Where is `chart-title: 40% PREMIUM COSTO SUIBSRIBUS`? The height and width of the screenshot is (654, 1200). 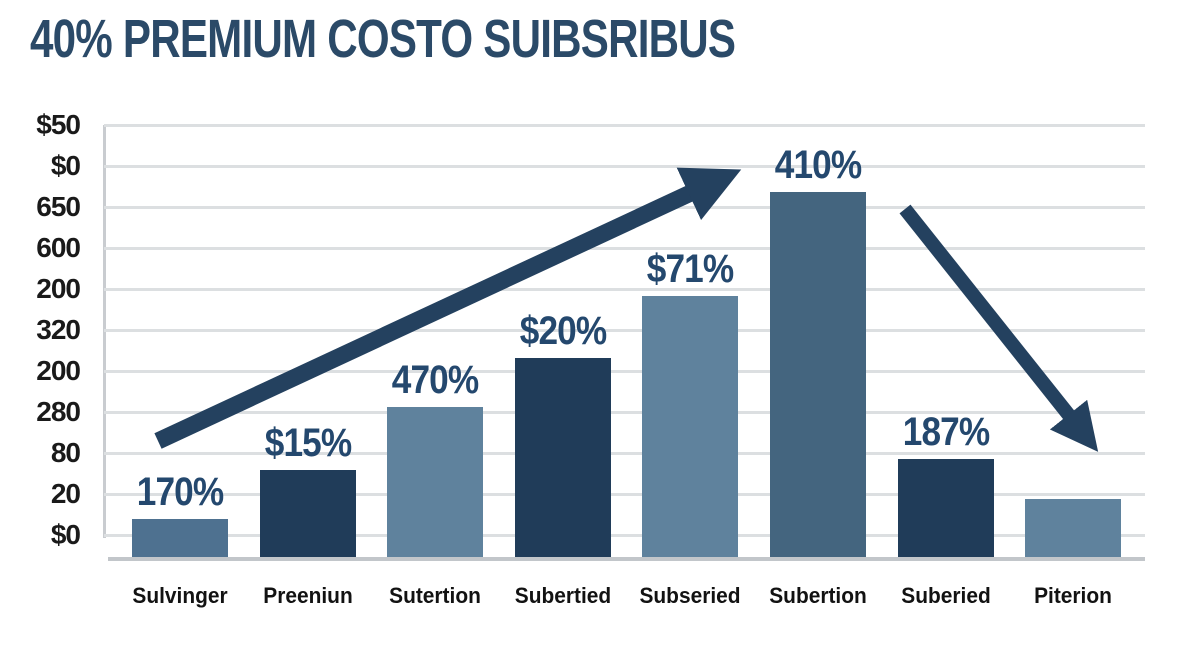
chart-title: 40% PREMIUM COSTO SUIBSRIBUS is located at coordinates (383, 39).